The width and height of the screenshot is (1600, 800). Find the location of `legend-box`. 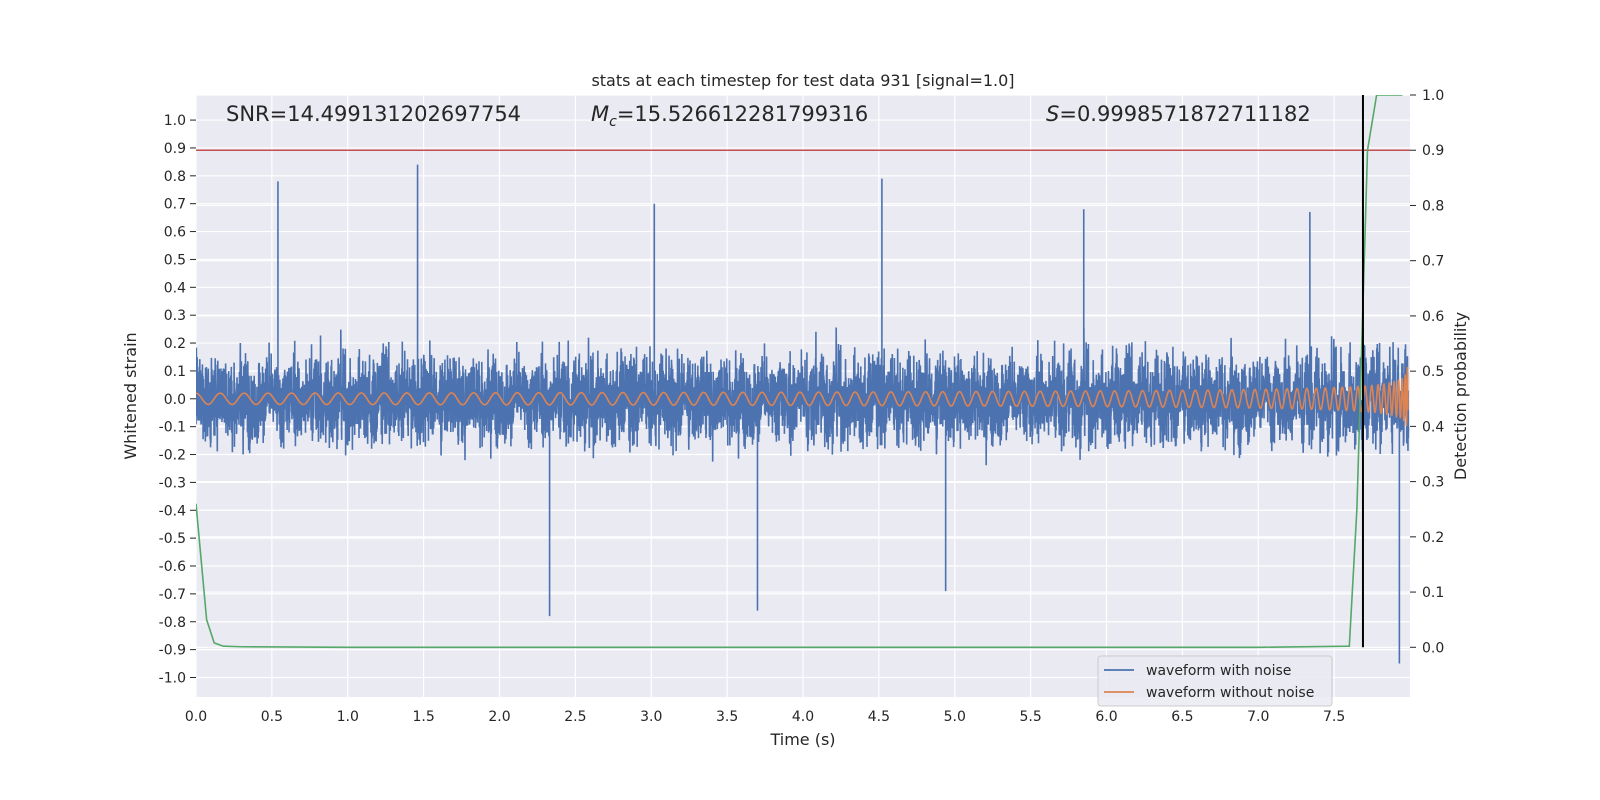

legend-box is located at coordinates (1215, 681).